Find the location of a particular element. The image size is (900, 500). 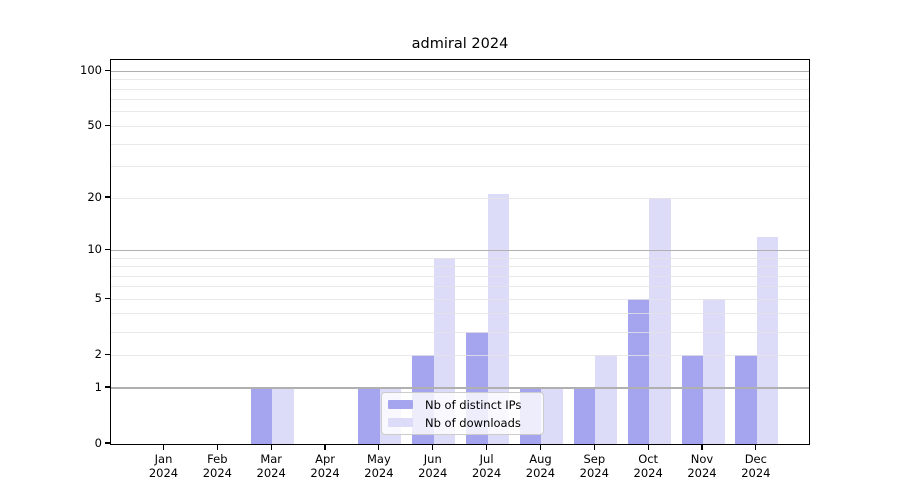

x-tick-month: Jun is located at coordinates (432, 459).